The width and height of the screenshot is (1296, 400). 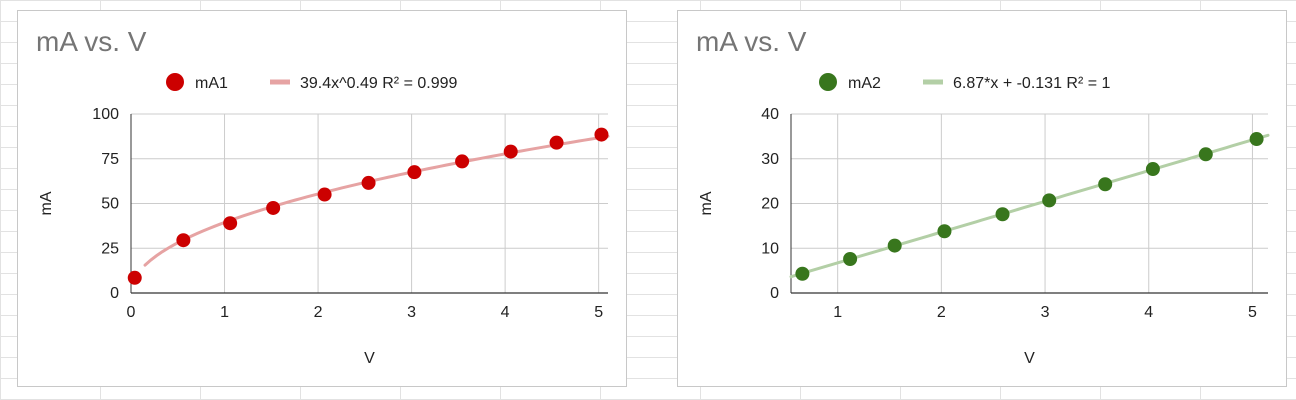 What do you see at coordinates (110, 204) in the screenshot?
I see `y-tick-label: 50` at bounding box center [110, 204].